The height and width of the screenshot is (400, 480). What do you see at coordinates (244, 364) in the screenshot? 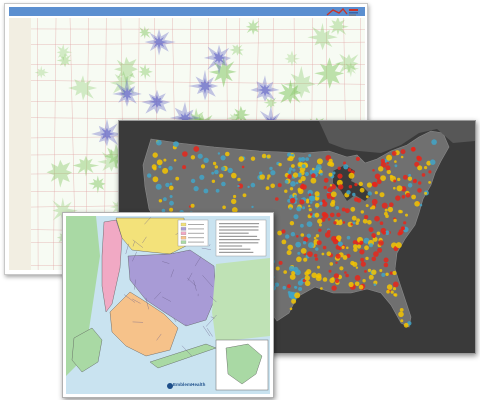
I see `nyc-inset-island` at bounding box center [244, 364].